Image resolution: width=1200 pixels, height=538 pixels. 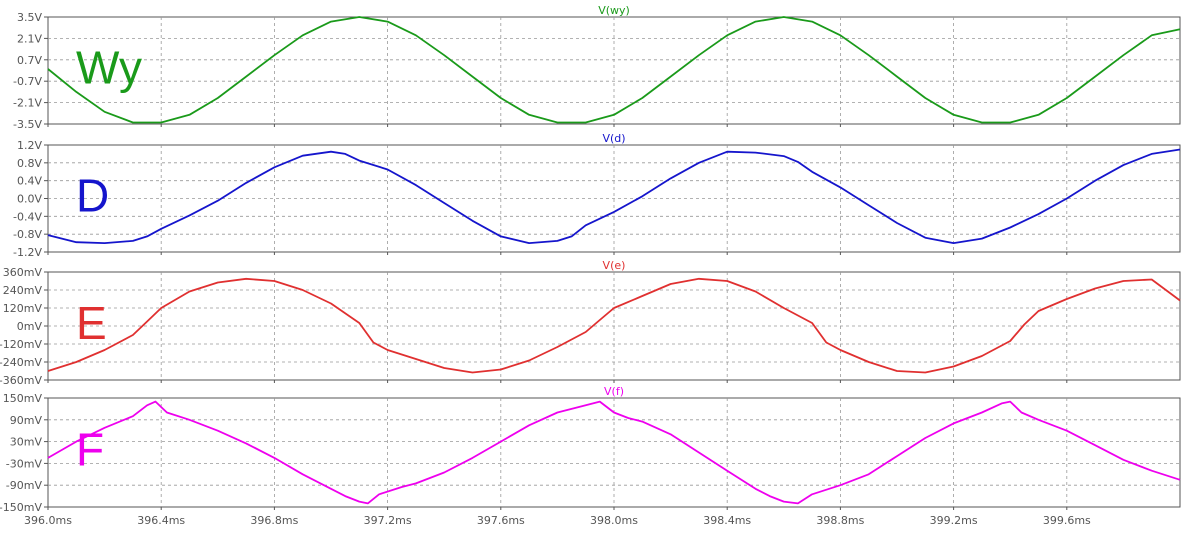 What do you see at coordinates (23, 290) in the screenshot?
I see `y-tick-label: 240mV` at bounding box center [23, 290].